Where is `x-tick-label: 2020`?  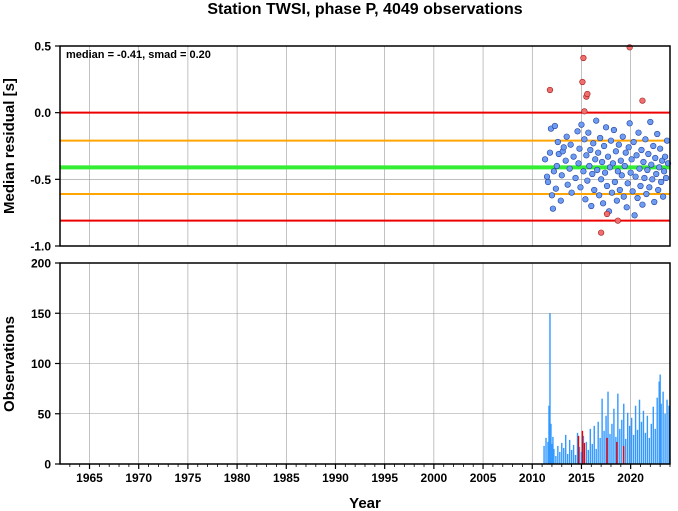
x-tick-label: 2020 is located at coordinates (630, 478).